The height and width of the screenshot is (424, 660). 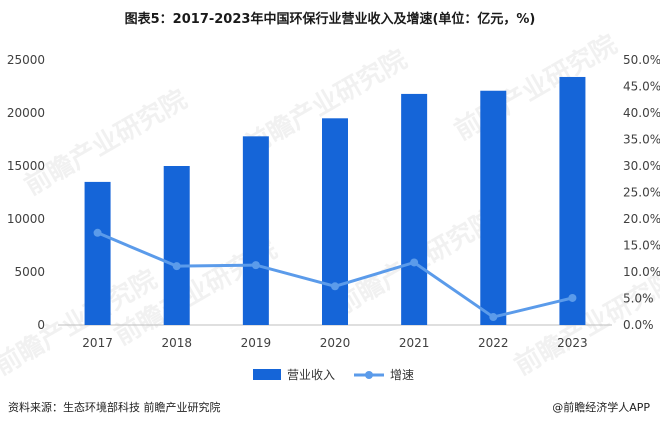 What do you see at coordinates (641, 193) in the screenshot?
I see `y-right-tick-label: 25.0%` at bounding box center [641, 193].